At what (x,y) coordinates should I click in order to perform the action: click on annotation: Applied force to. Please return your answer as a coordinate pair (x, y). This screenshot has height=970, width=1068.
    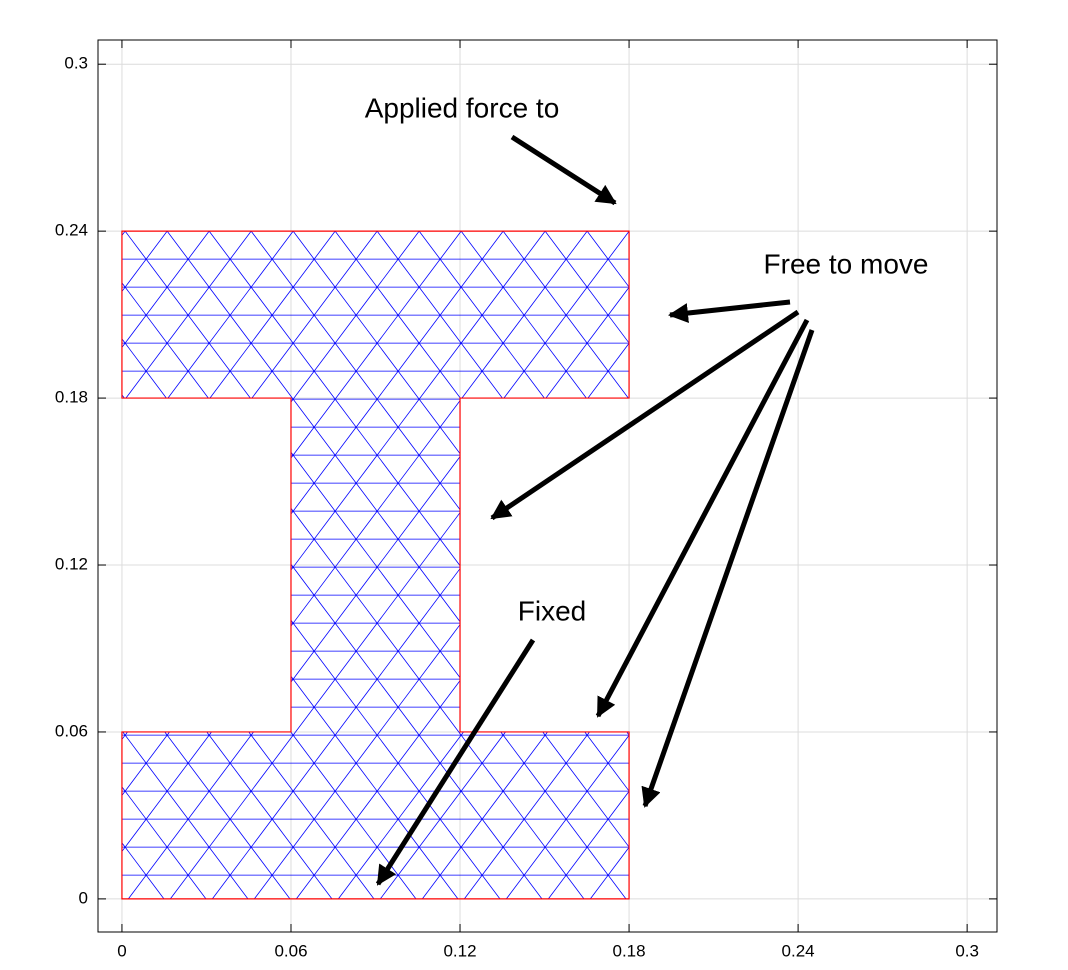
    Looking at the image, I should click on (462, 107).